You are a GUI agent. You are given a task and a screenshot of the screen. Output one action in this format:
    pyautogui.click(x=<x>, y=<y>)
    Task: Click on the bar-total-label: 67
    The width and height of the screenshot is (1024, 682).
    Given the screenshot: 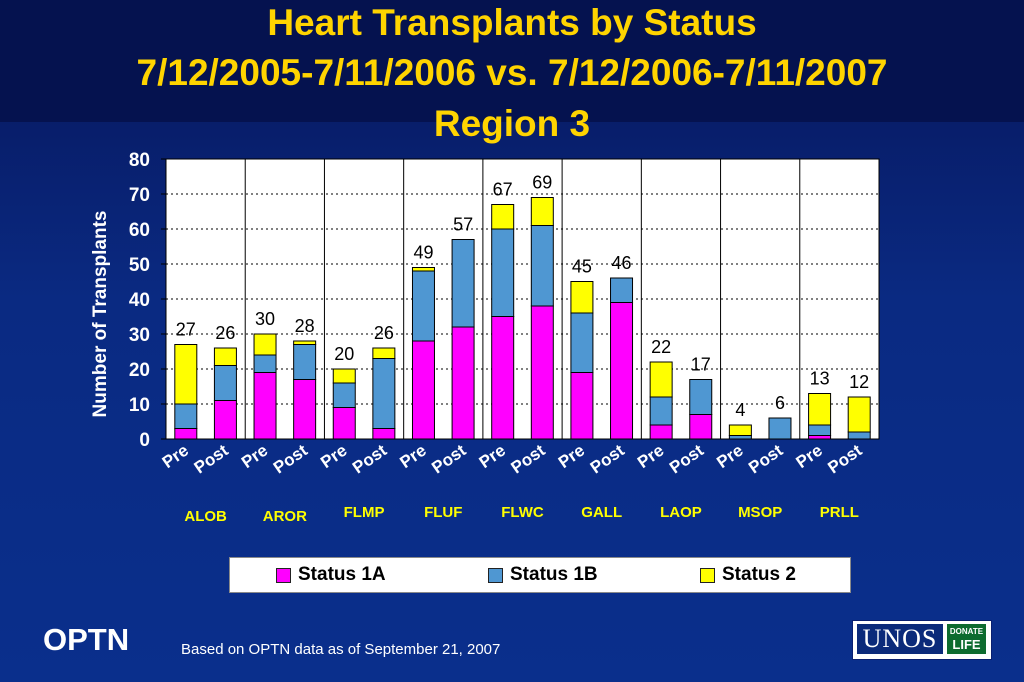 What is the action you would take?
    pyautogui.click(x=503, y=190)
    